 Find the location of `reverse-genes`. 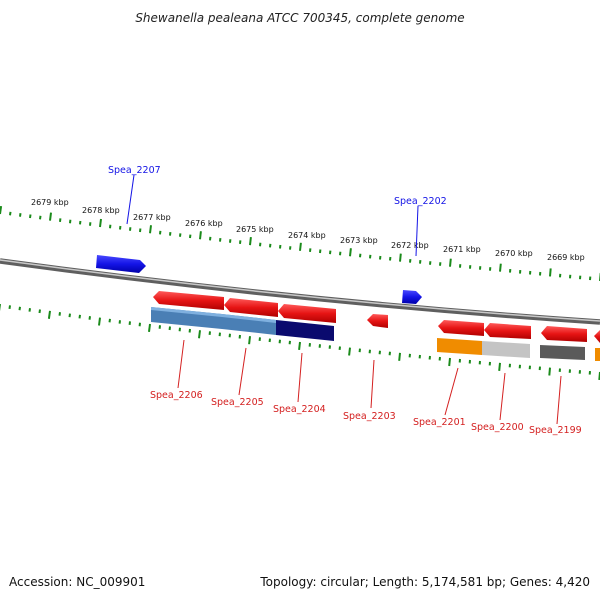

reverse-genes is located at coordinates (376, 317).